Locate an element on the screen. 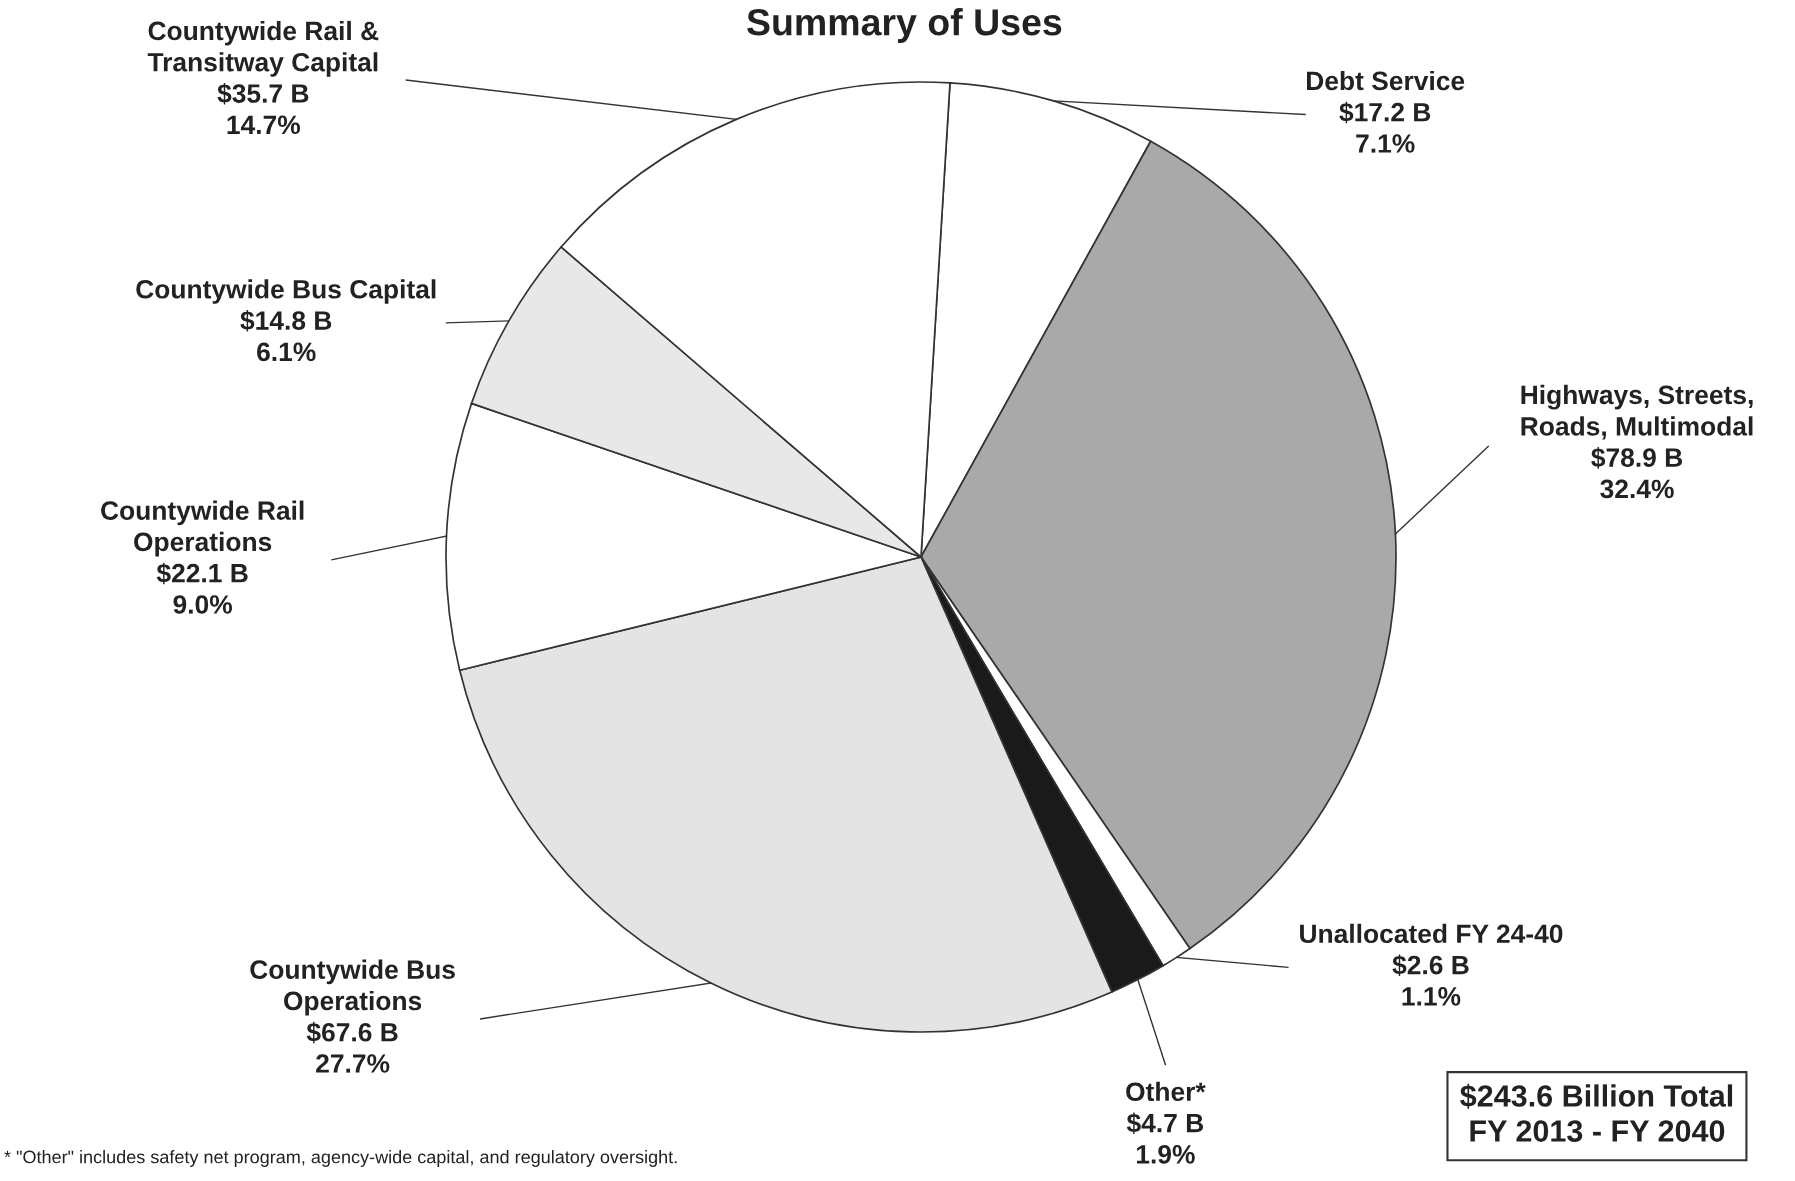 The image size is (1795, 1181). slice-label: Countywide Bus Operations is located at coordinates (352, 987).